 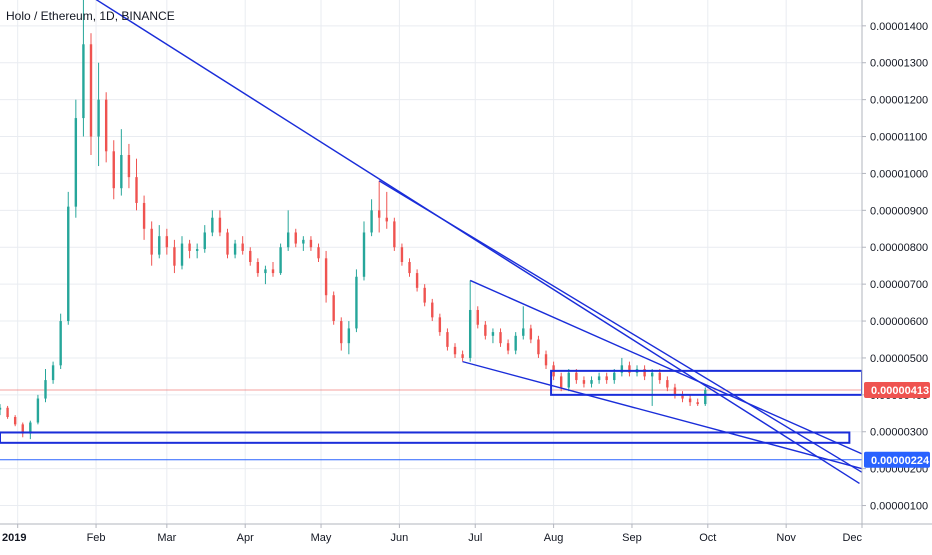 What do you see at coordinates (897, 390) in the screenshot?
I see `current-price-badge` at bounding box center [897, 390].